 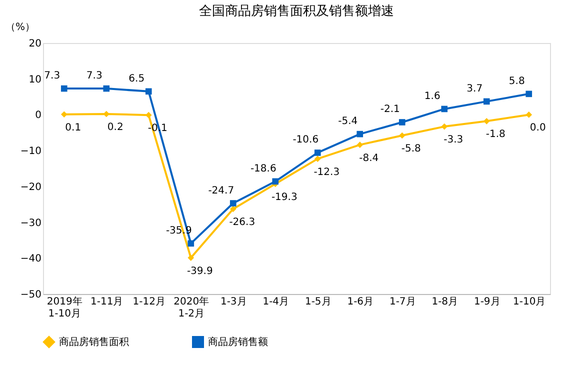 I want to click on chart-title: 全国商品房销售面积及销售额增速, so click(x=296, y=11).